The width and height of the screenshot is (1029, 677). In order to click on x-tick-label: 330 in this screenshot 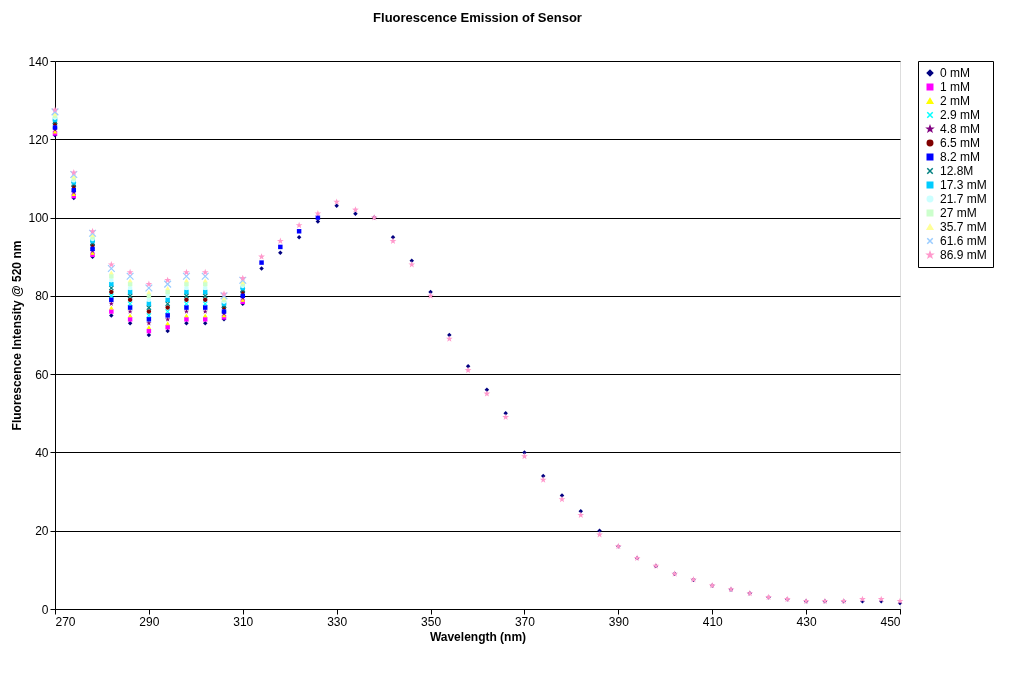, I will do `click(337, 621)`.